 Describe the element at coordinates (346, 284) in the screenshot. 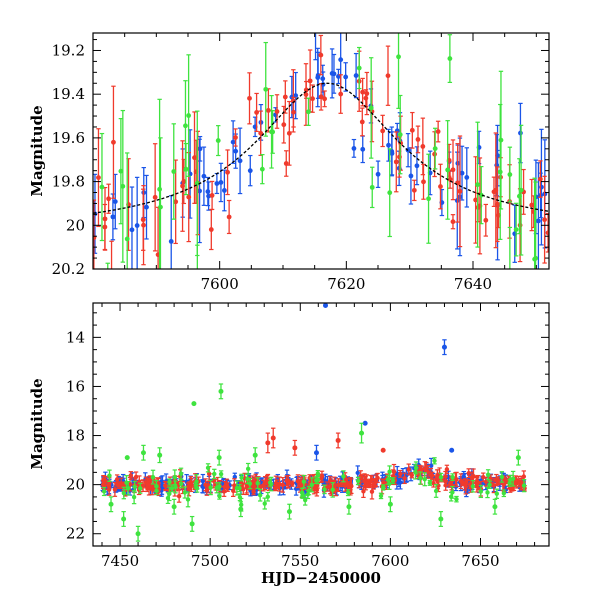

I see `x-tick-label: 7620` at that location.